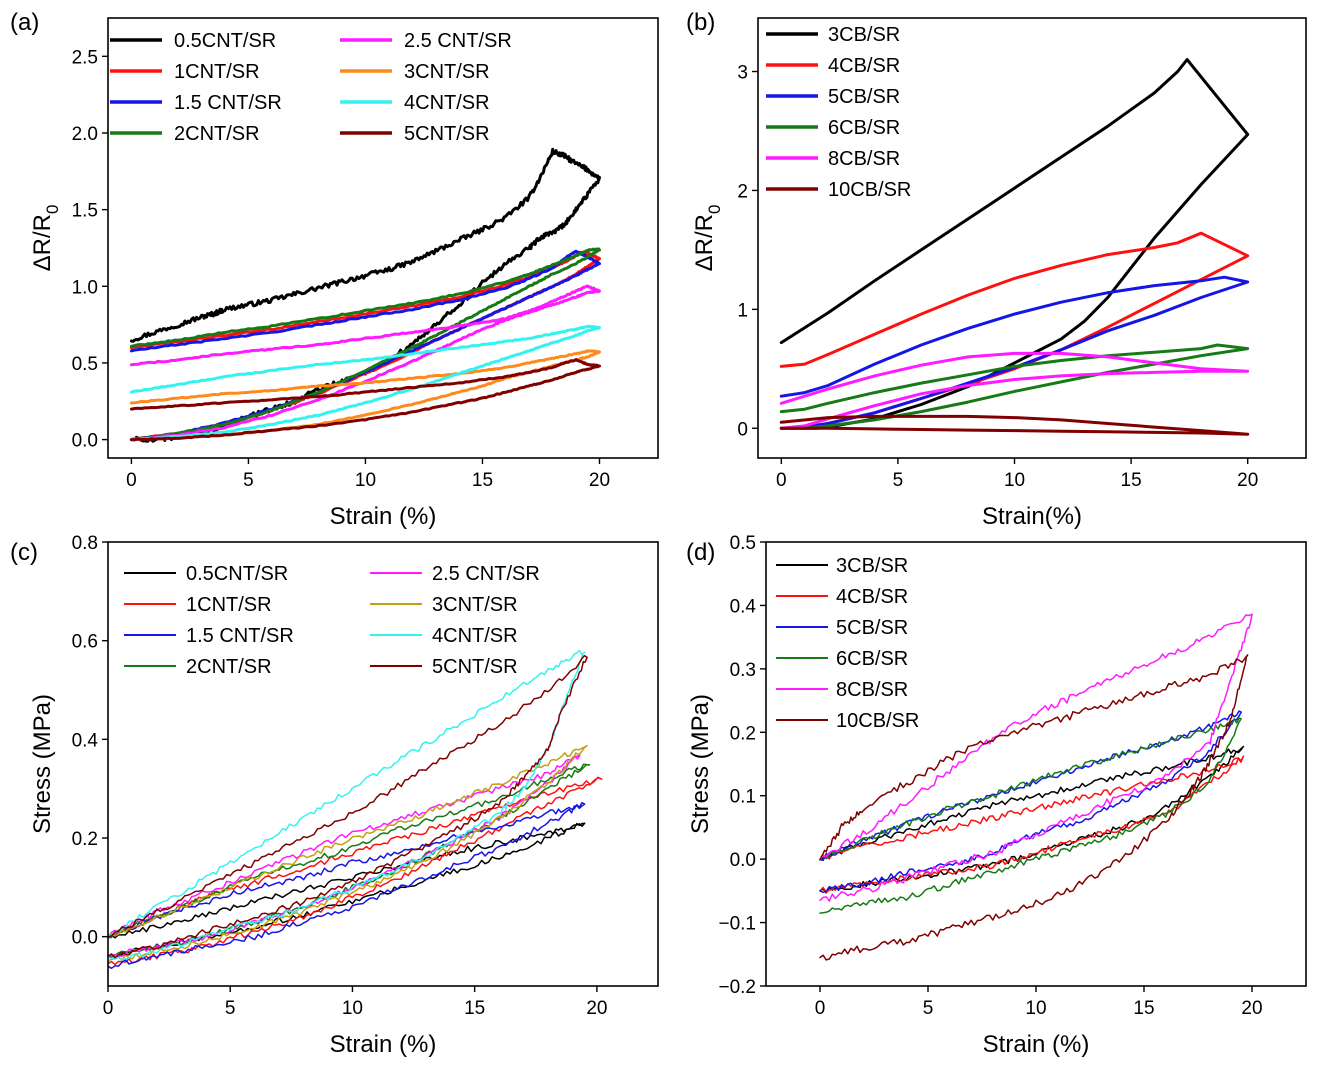 This screenshot has width=1327, height=1067. I want to click on y-tick-label: 1.0, so click(85, 287).